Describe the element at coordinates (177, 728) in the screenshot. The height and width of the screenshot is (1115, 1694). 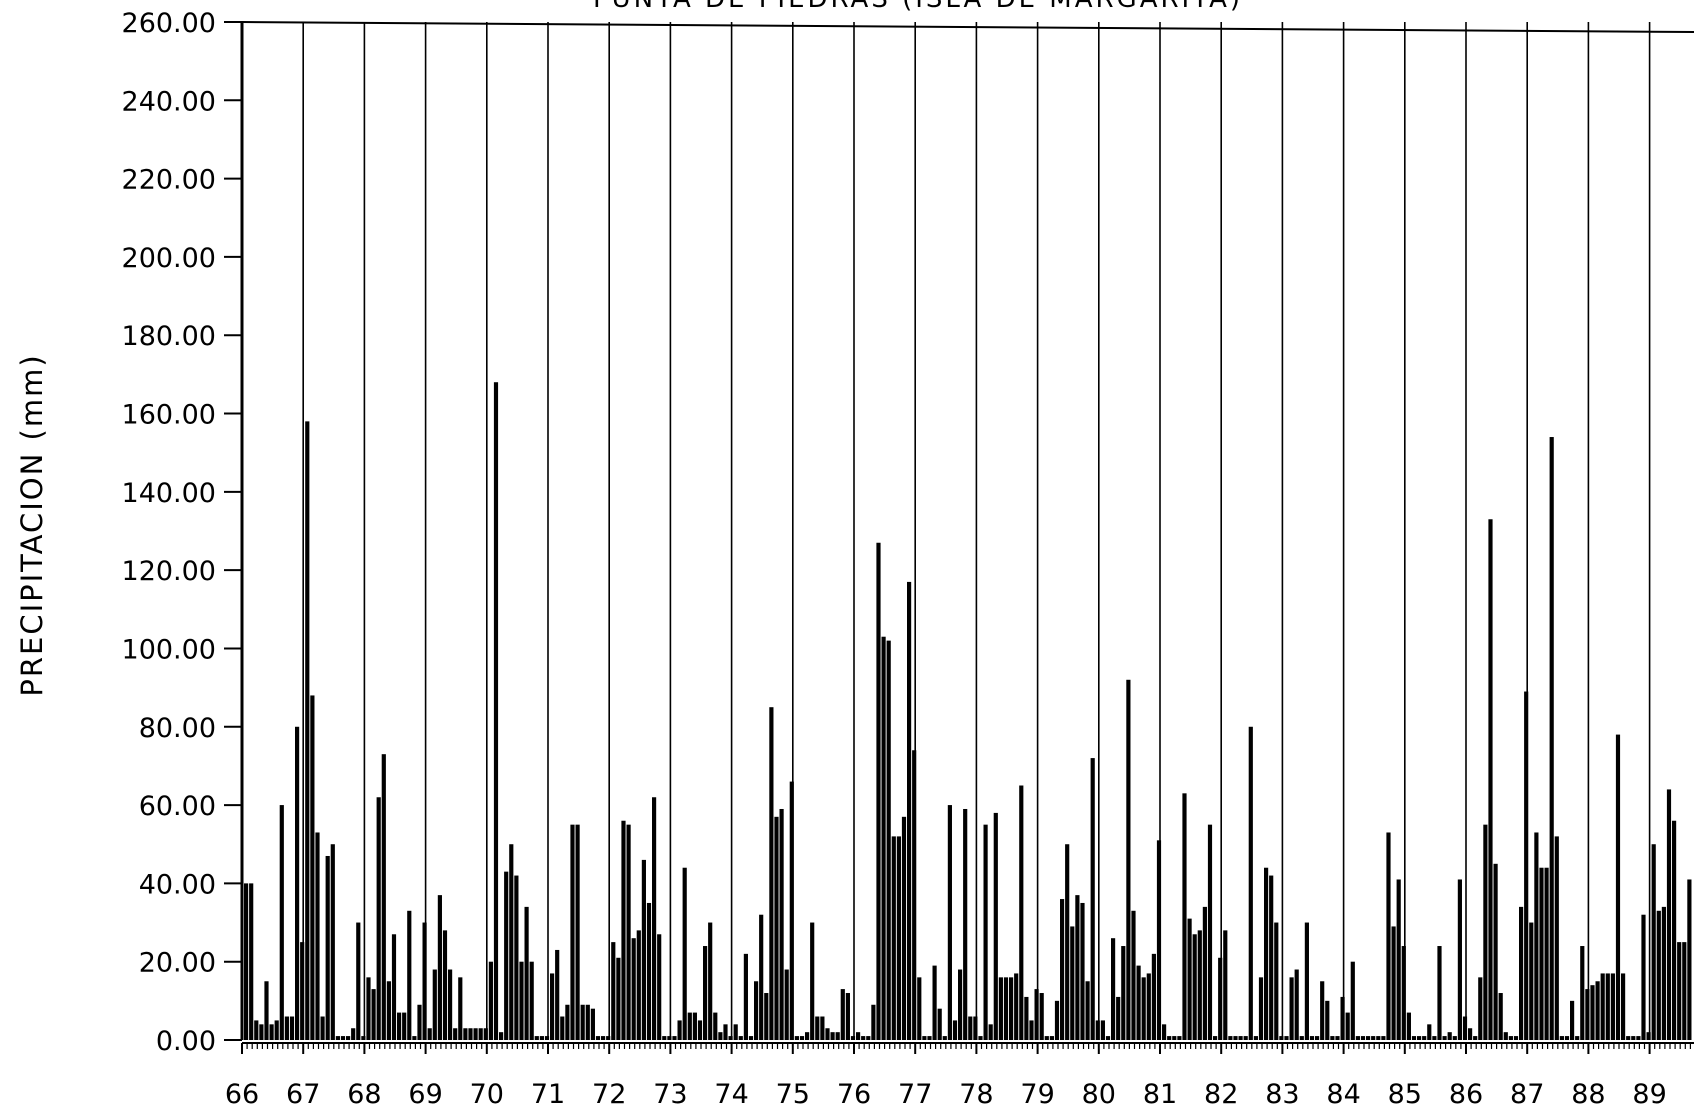
I see `y-tick-label: 80.00` at that location.